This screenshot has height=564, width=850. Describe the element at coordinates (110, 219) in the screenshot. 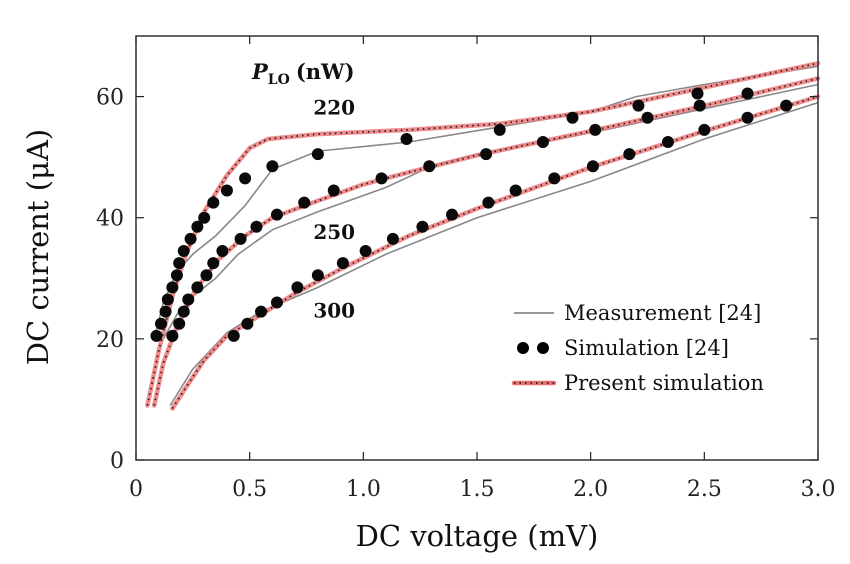

I see `y-tick-label: 40` at that location.